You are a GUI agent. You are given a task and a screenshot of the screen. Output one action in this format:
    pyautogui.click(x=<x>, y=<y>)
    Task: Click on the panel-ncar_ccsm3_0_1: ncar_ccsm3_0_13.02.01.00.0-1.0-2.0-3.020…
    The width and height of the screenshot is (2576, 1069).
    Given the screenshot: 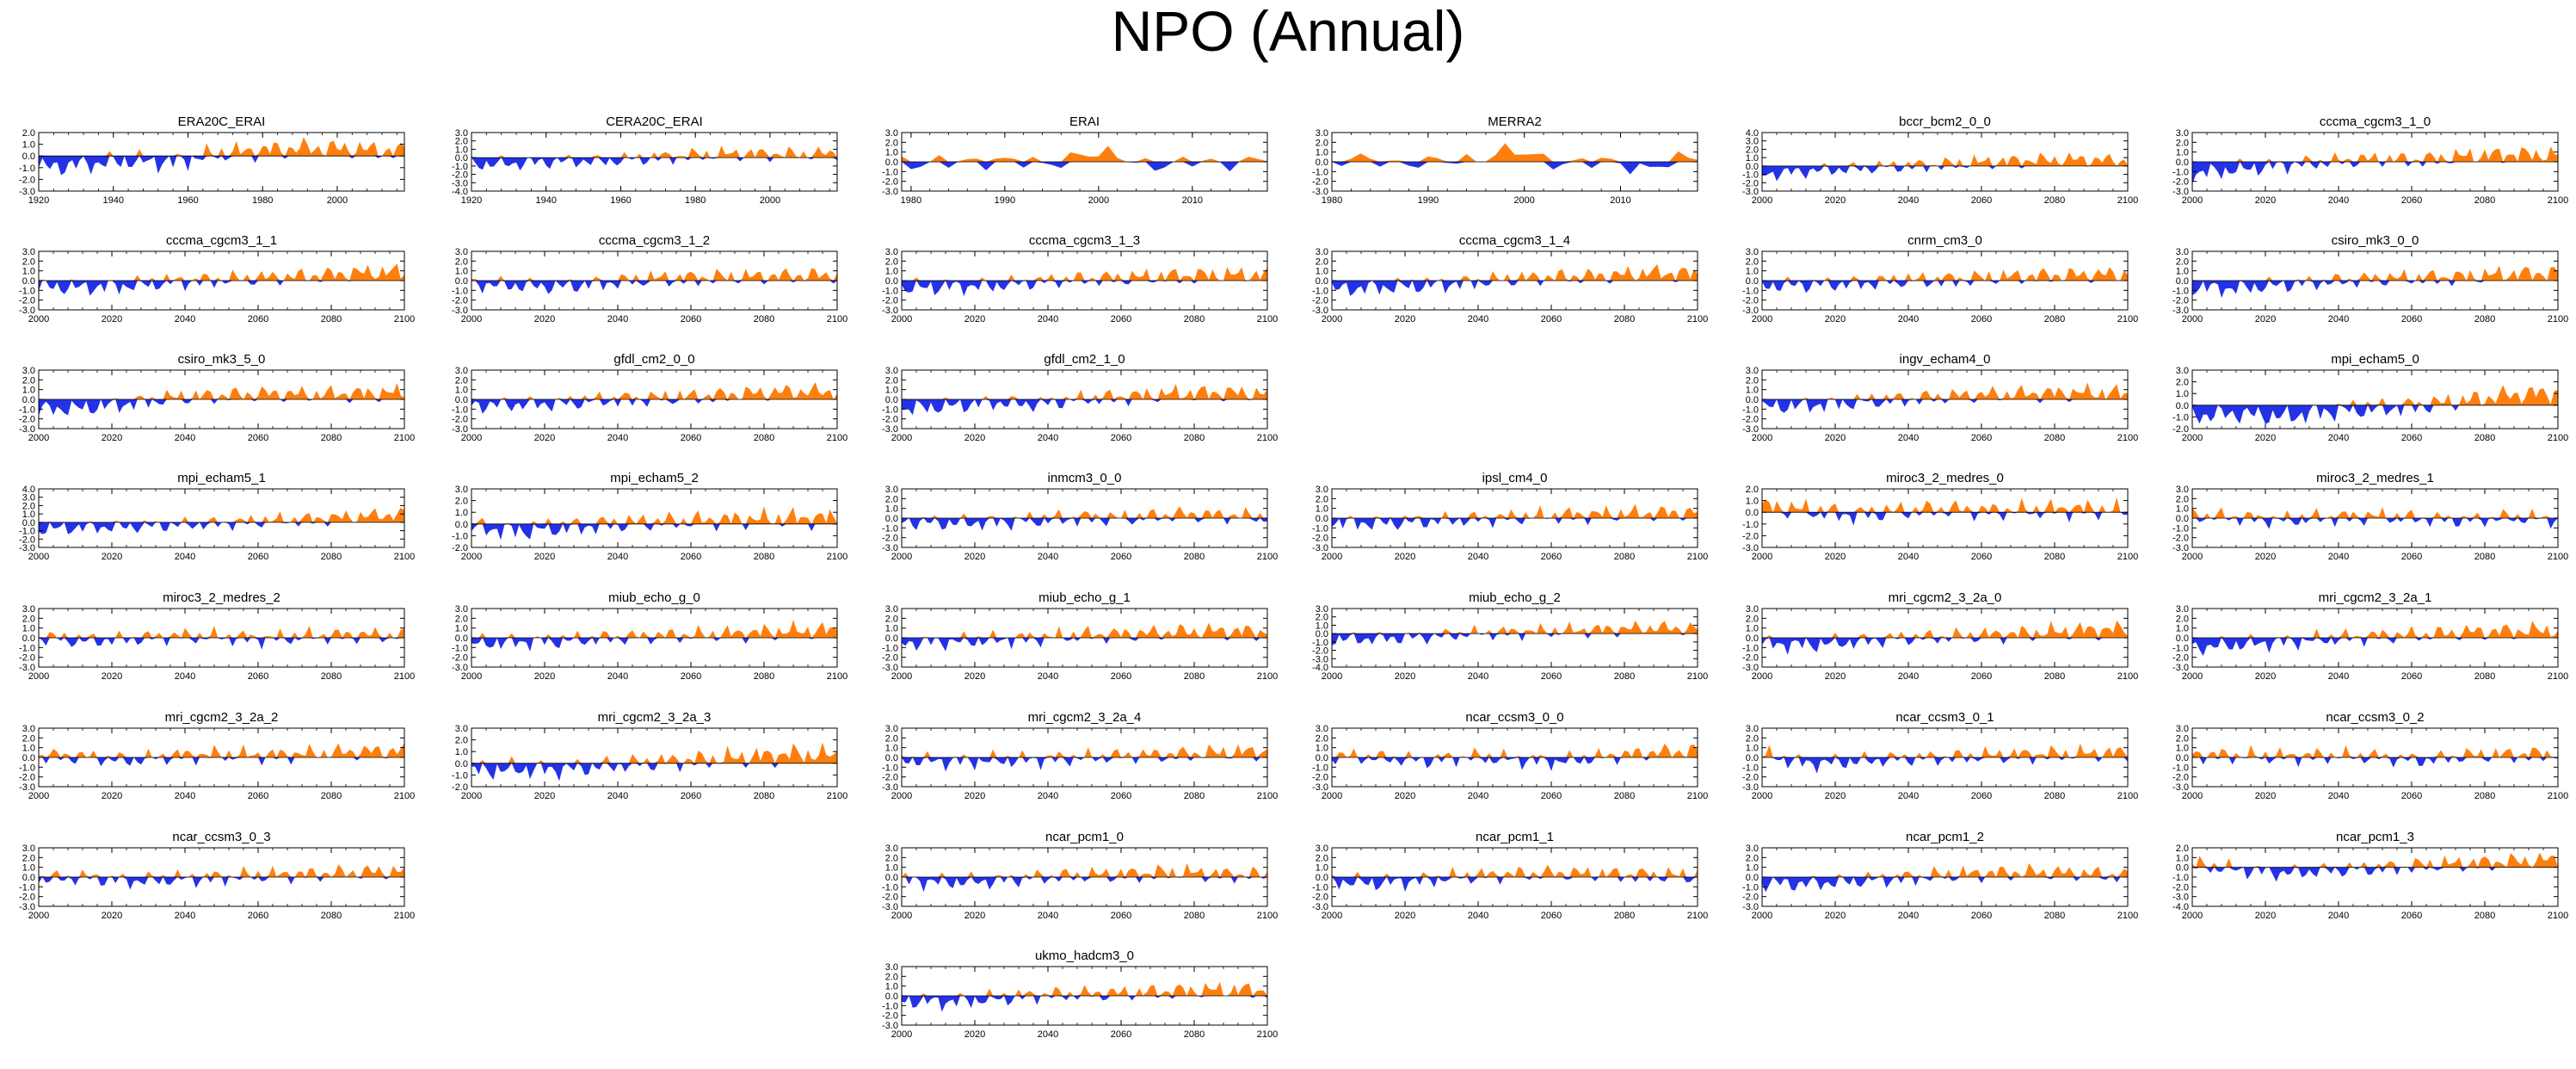 What is the action you would take?
    pyautogui.click(x=1940, y=756)
    